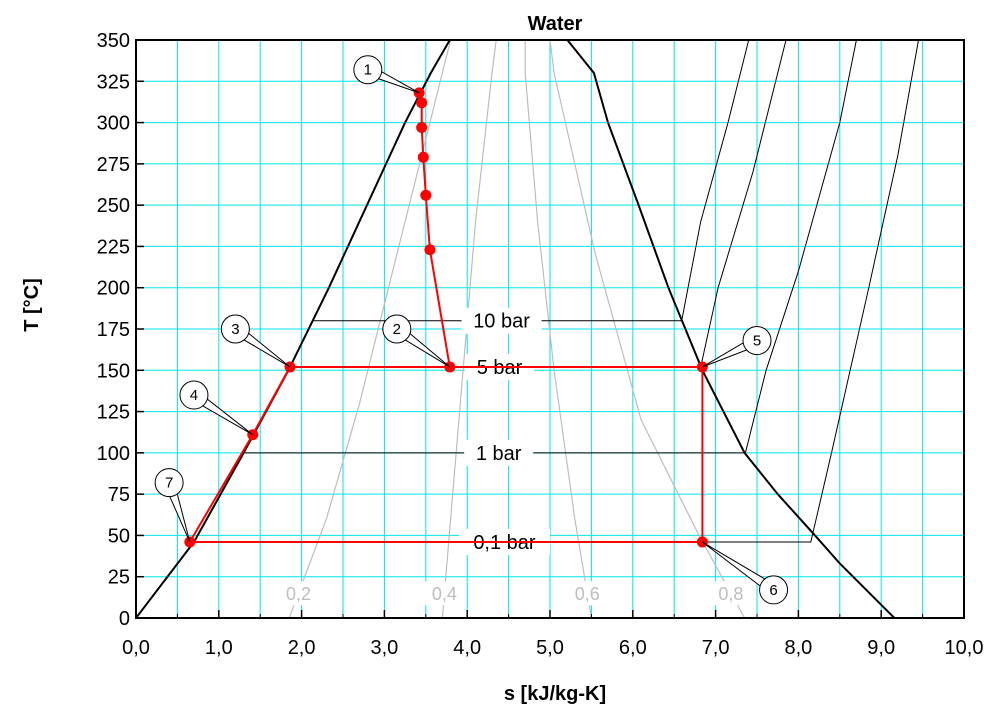 This screenshot has height=709, width=996. I want to click on y-axis-label: T [°C], so click(32, 305).